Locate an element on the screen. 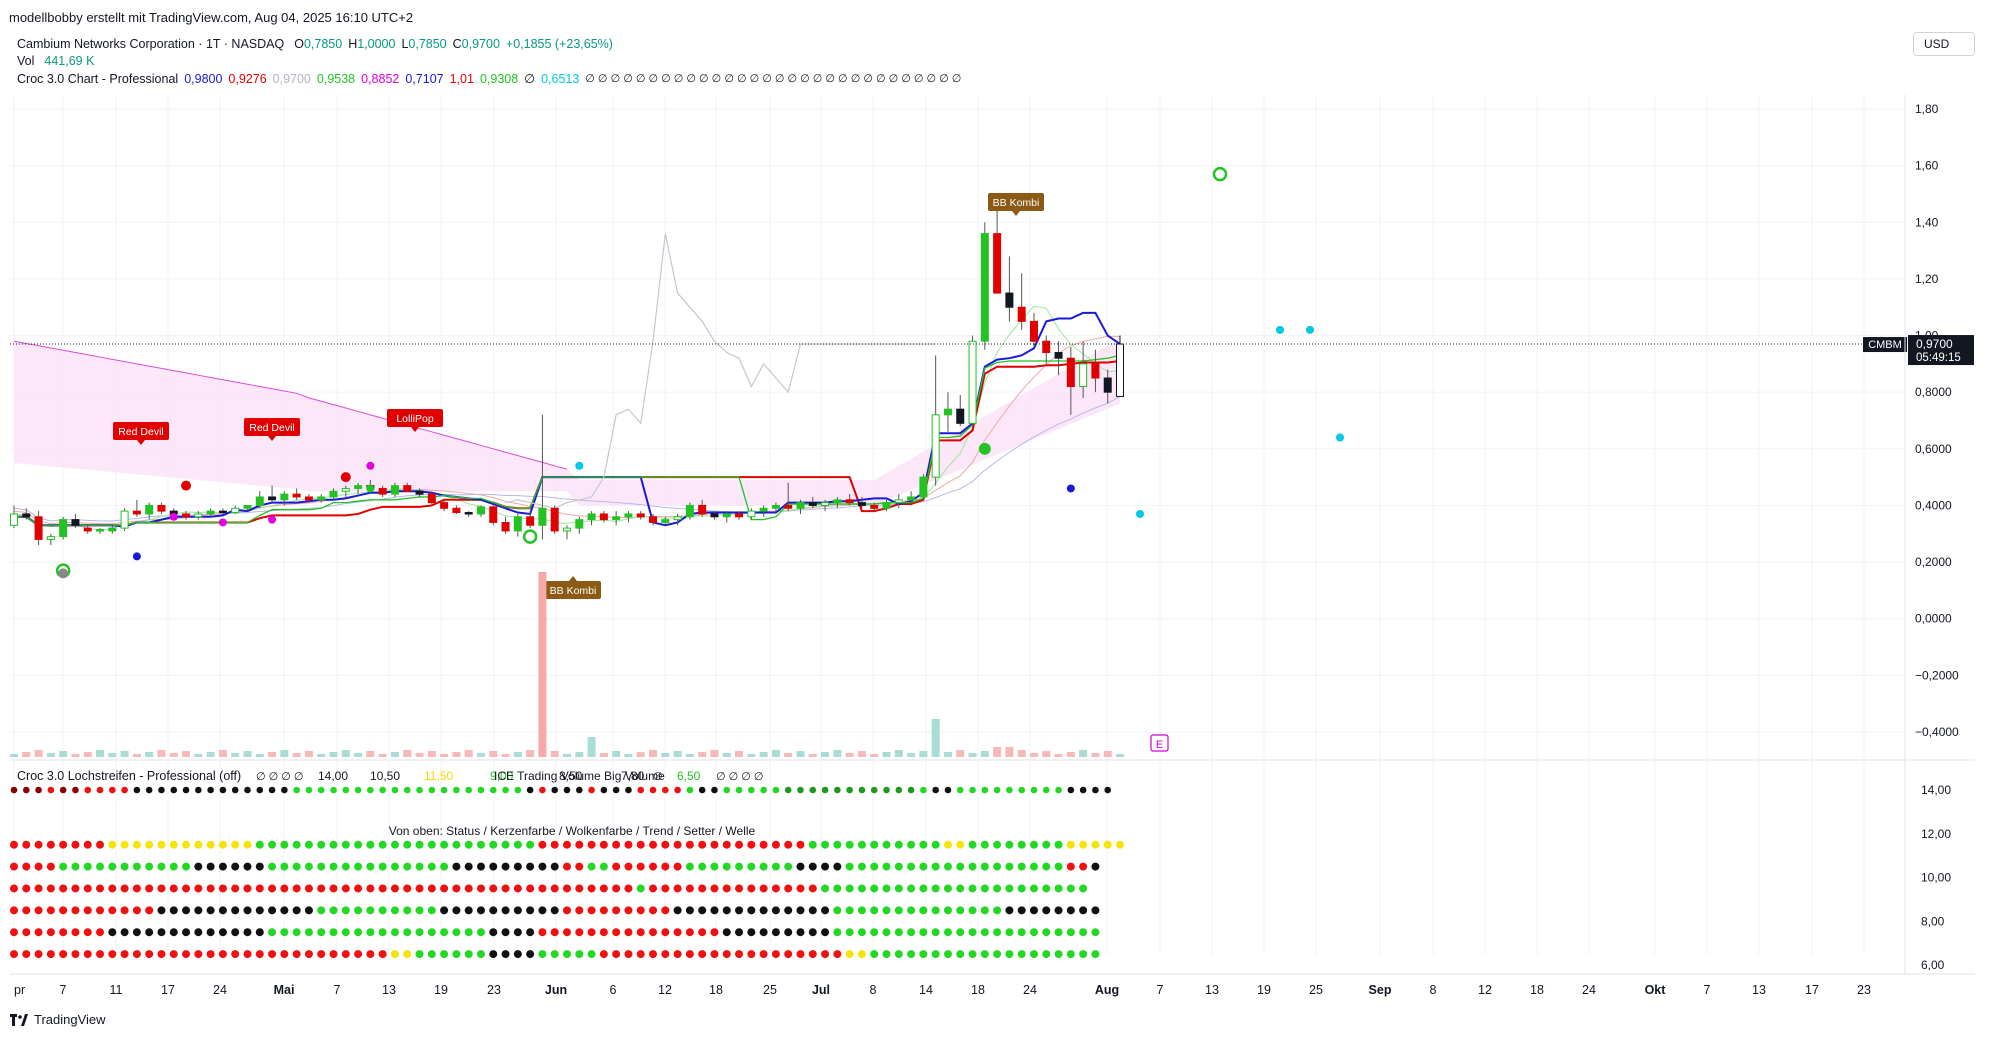 This screenshot has width=1991, height=1037. volume-legend: Vol 441,69 K is located at coordinates (55, 61).